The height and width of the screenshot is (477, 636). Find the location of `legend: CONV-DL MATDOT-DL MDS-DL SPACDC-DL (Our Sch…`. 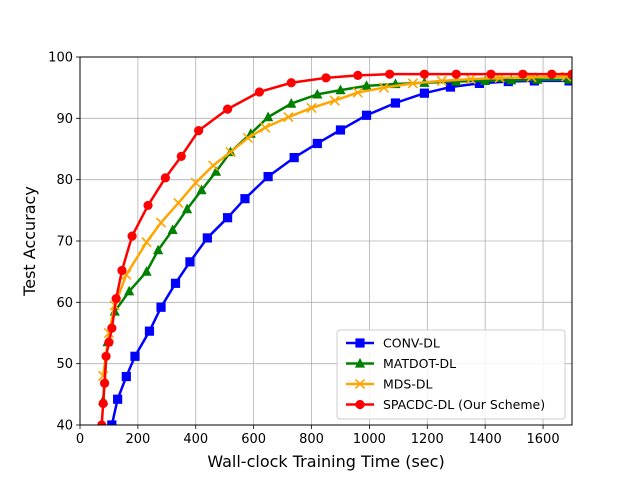

legend: CONV-DL MATDOT-DL MDS-DL SPACDC-DL (Our Sch… is located at coordinates (451, 374).